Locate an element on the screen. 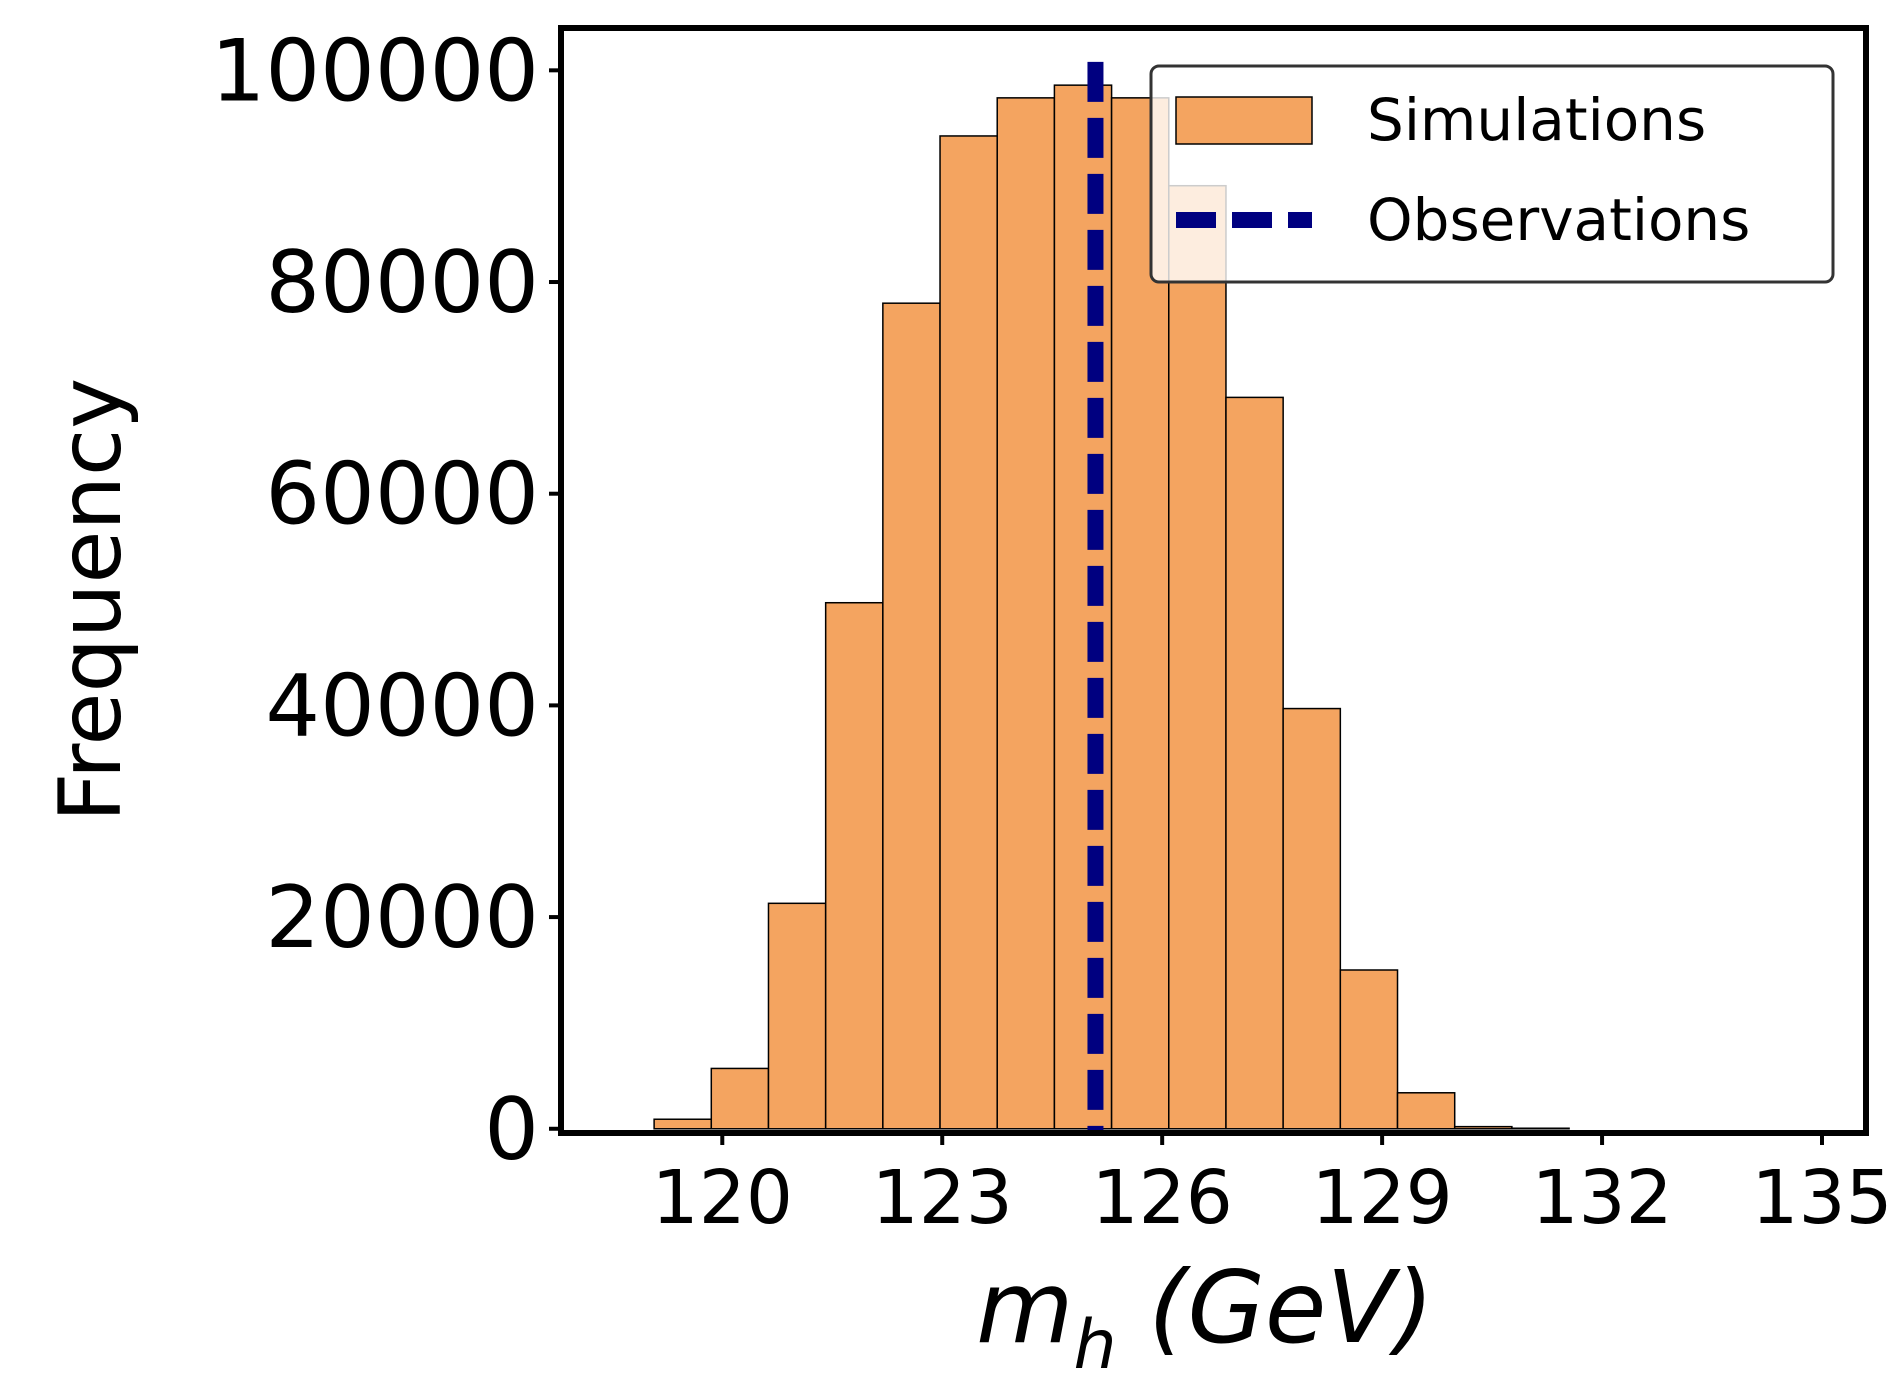 The image size is (1894, 1400). y-axis-label: Frequency is located at coordinates (91, 600).